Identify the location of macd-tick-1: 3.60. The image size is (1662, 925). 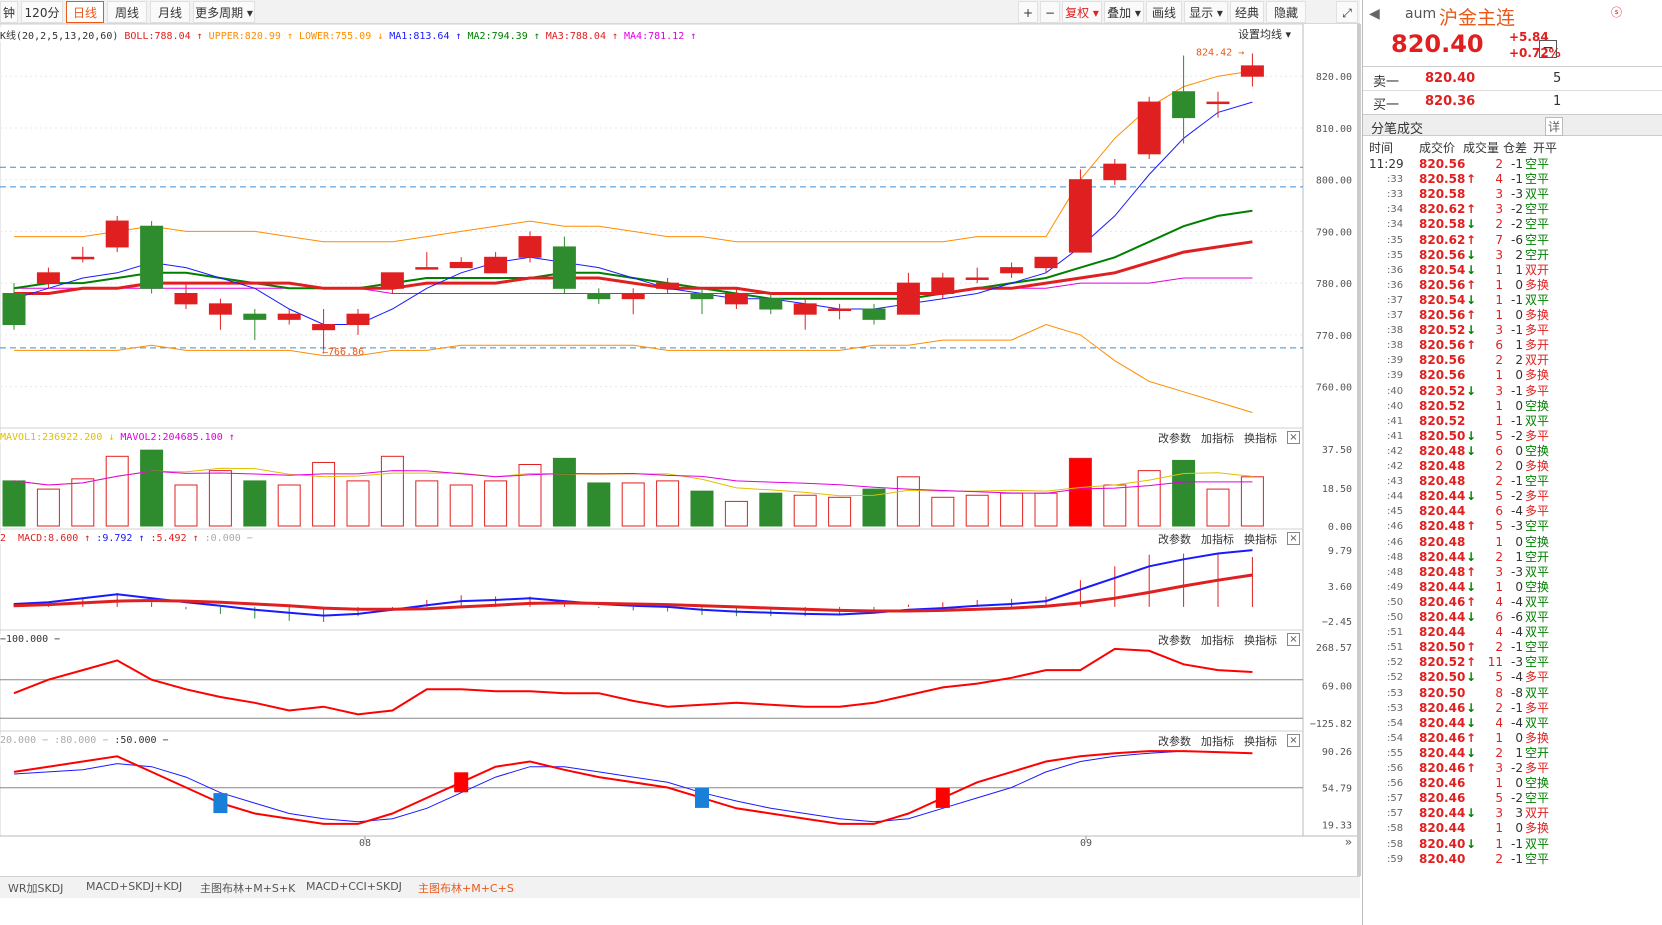
(1340, 587).